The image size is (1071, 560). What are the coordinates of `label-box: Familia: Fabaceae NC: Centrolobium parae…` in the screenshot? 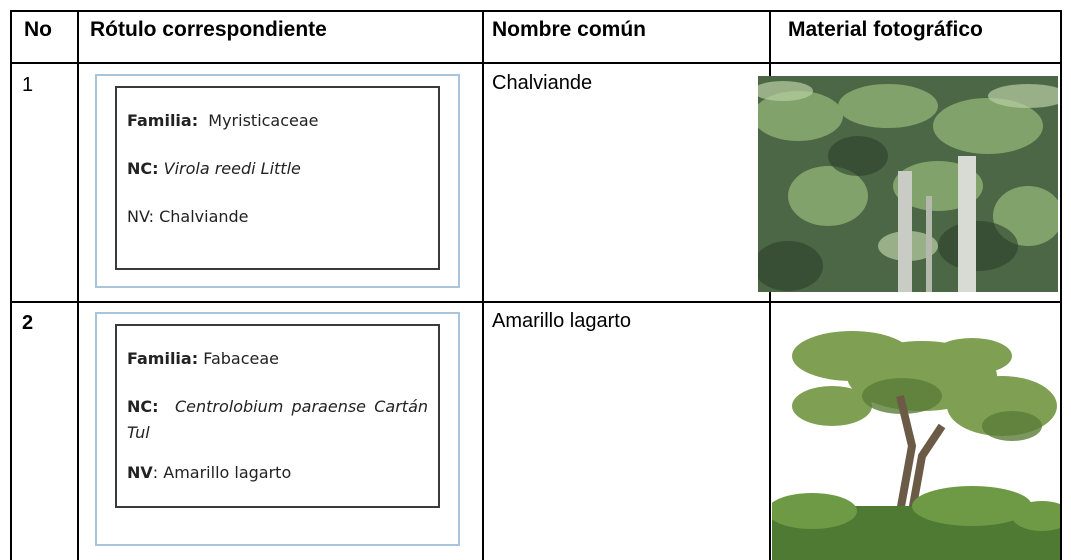 It's located at (277, 416).